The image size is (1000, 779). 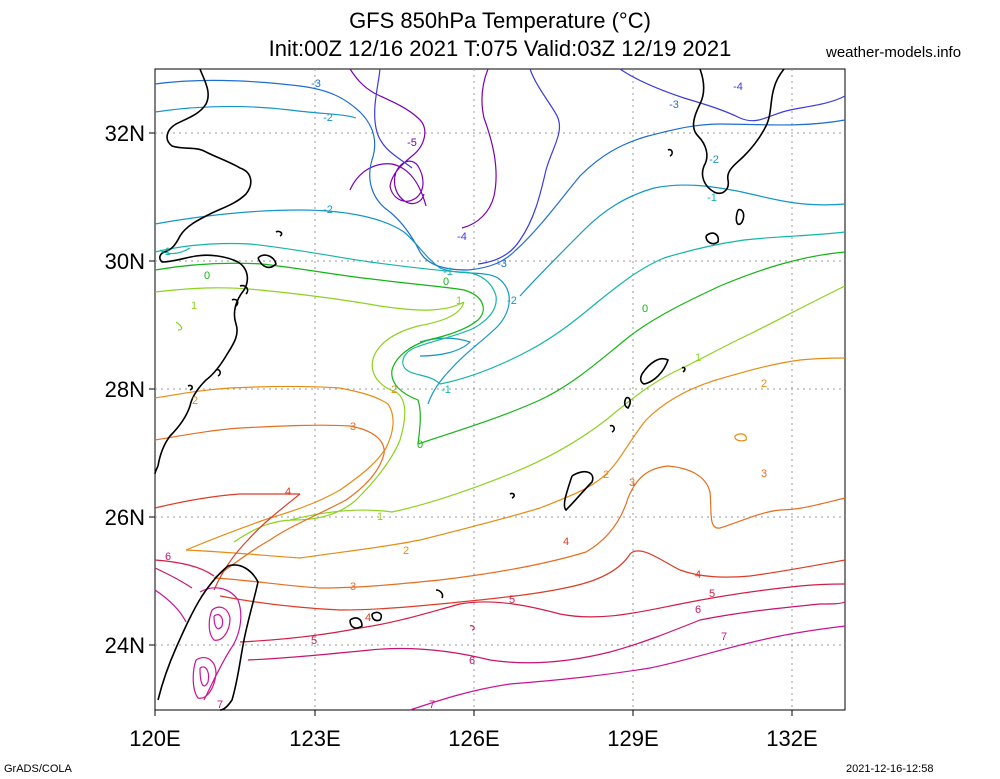 What do you see at coordinates (764, 474) in the screenshot?
I see `contour-label-3-d: 3` at bounding box center [764, 474].